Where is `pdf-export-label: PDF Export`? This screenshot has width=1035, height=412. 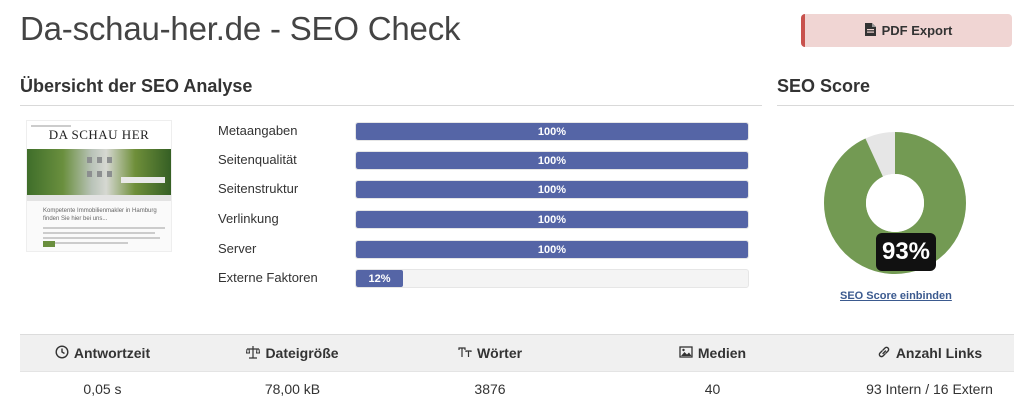
pdf-export-label: PDF Export is located at coordinates (917, 30).